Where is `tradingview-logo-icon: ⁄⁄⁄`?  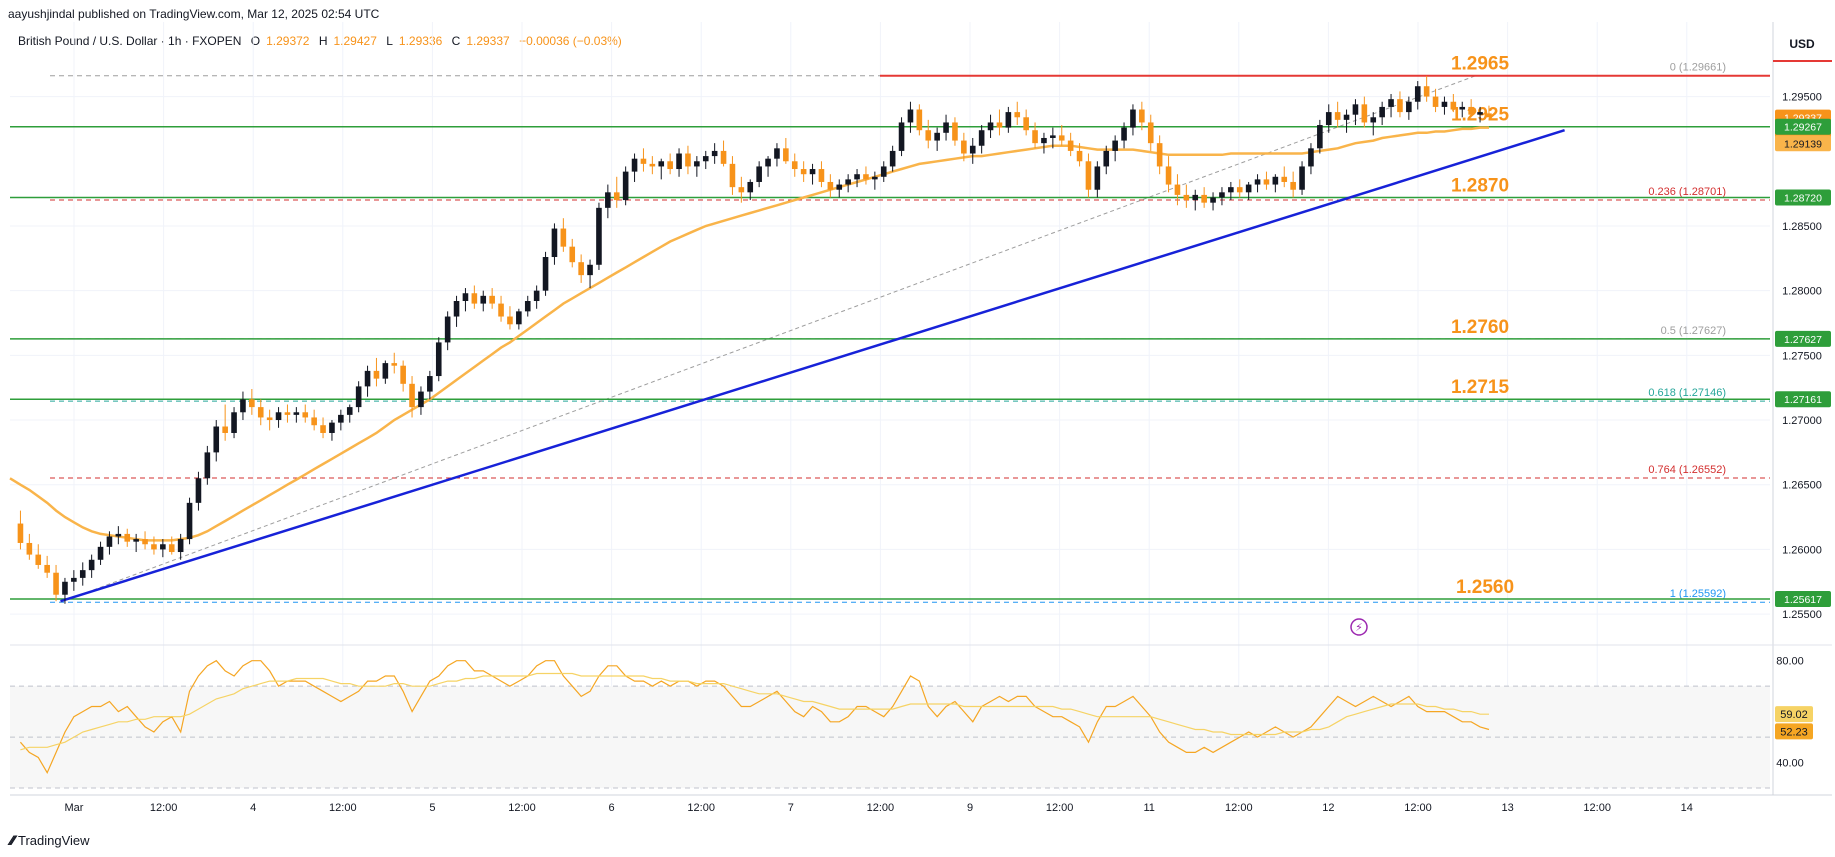 tradingview-logo-icon: ⁄⁄⁄ is located at coordinates (12, 840).